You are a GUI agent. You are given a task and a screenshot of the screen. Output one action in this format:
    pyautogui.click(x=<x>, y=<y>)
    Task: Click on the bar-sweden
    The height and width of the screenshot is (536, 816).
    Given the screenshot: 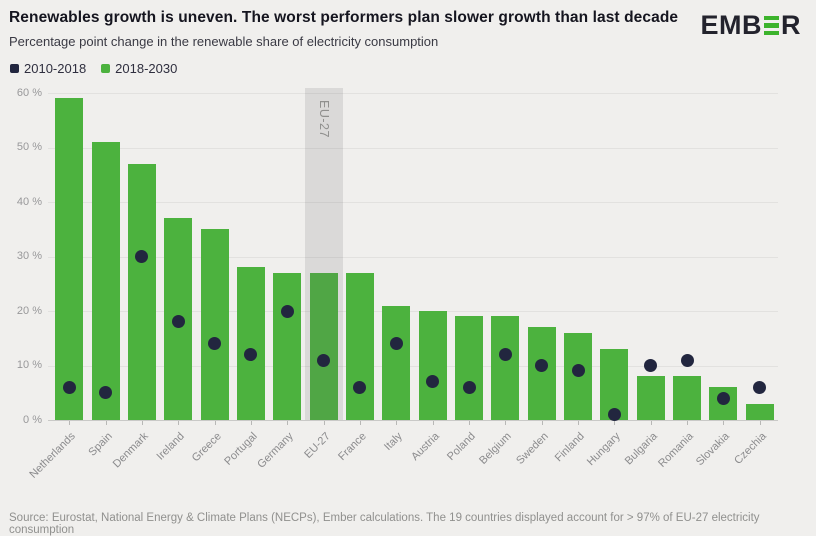 What is the action you would take?
    pyautogui.click(x=541, y=373)
    